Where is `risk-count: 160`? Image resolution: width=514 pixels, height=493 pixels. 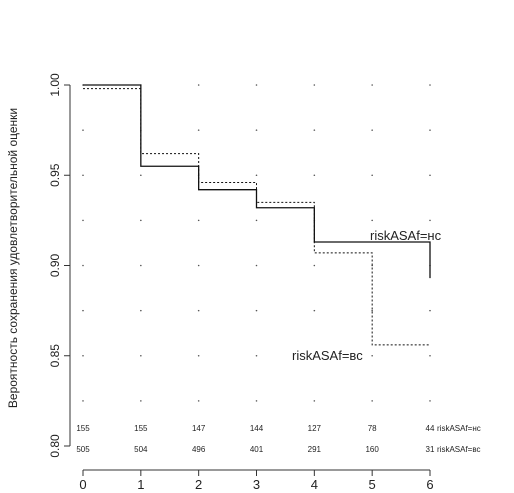
risk-count: 160 is located at coordinates (372, 449).